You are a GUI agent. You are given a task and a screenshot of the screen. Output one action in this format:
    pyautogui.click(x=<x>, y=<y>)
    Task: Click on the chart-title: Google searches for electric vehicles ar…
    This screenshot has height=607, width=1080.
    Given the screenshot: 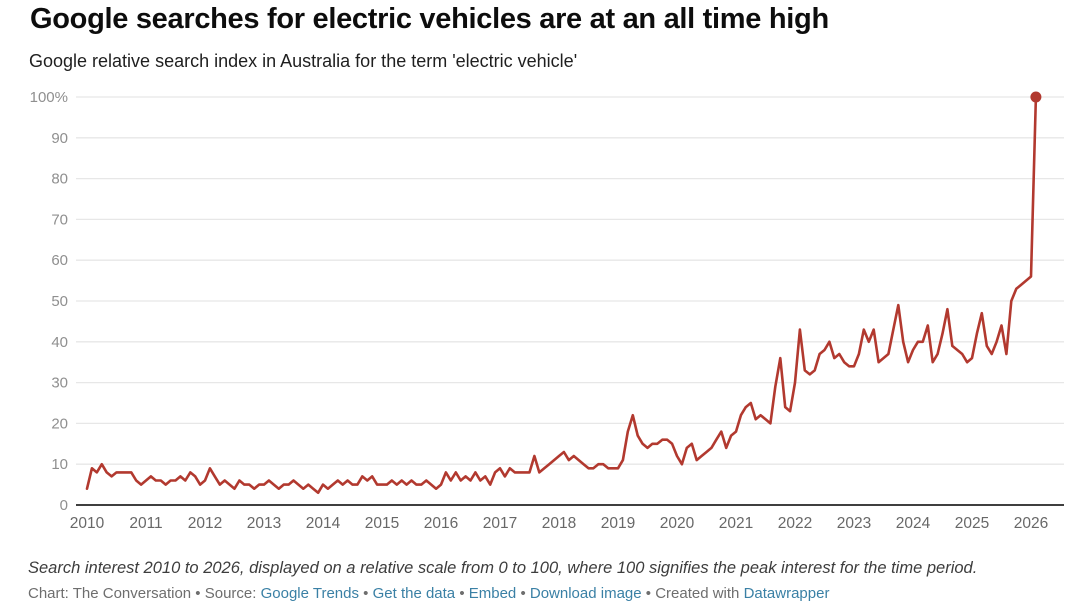 What is the action you would take?
    pyautogui.click(x=429, y=19)
    